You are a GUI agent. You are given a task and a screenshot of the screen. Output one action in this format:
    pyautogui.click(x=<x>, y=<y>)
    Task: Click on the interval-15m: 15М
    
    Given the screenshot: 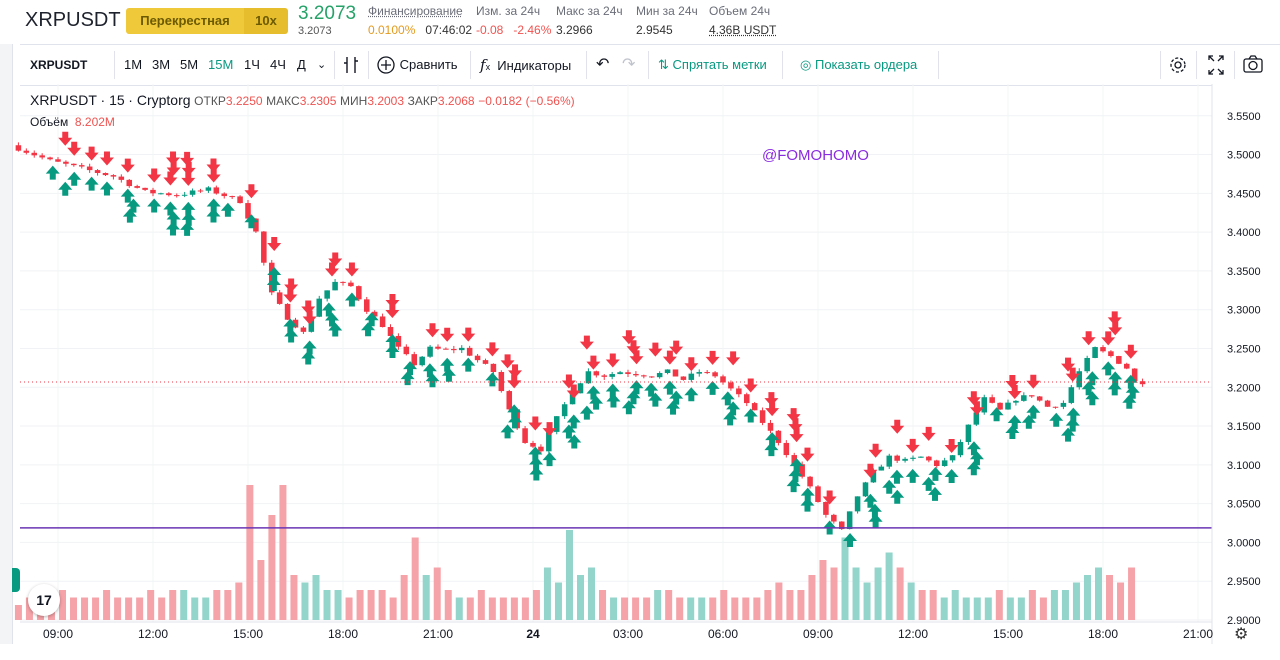 What is the action you would take?
    pyautogui.click(x=221, y=64)
    